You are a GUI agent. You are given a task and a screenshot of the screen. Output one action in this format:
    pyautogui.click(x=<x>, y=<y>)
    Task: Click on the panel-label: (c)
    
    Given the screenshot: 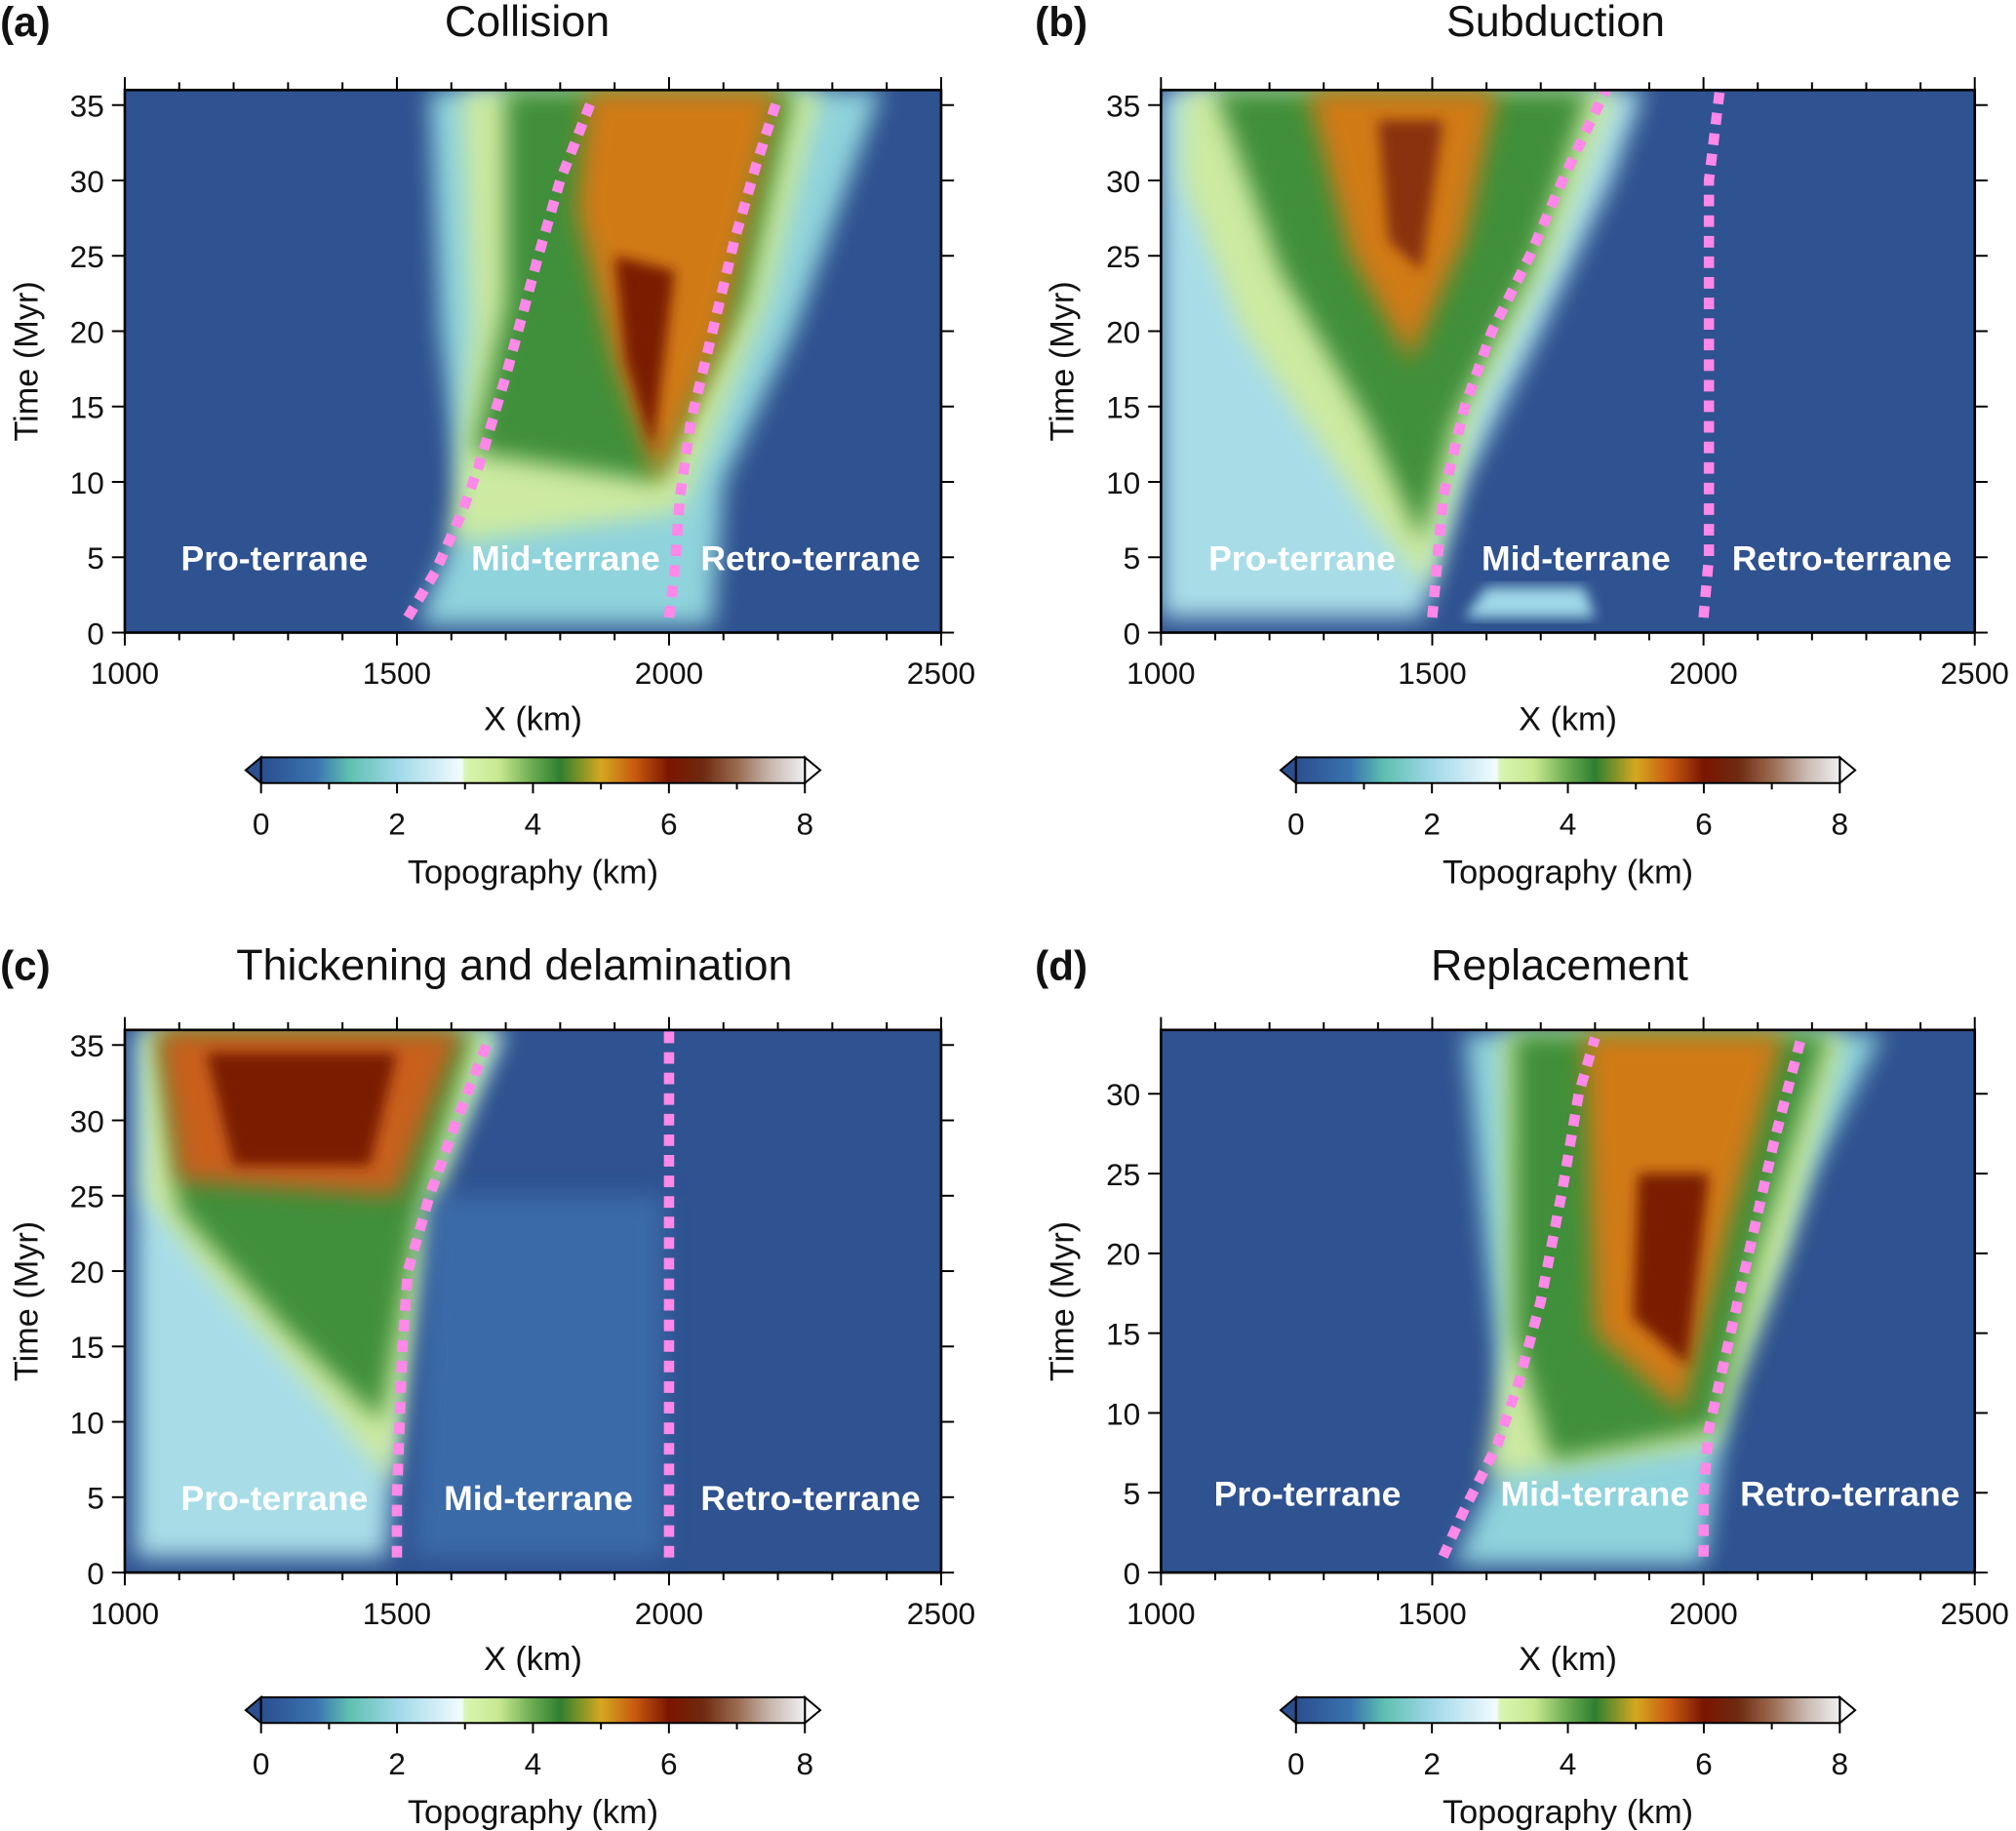 What is the action you would take?
    pyautogui.click(x=25, y=965)
    